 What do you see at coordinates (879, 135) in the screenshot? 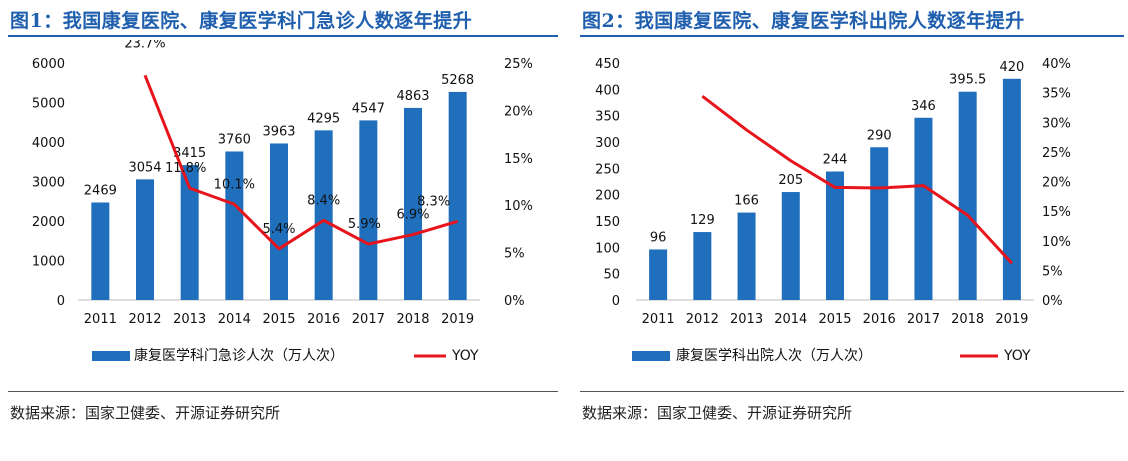
I see `bar-data-label: 290` at bounding box center [879, 135].